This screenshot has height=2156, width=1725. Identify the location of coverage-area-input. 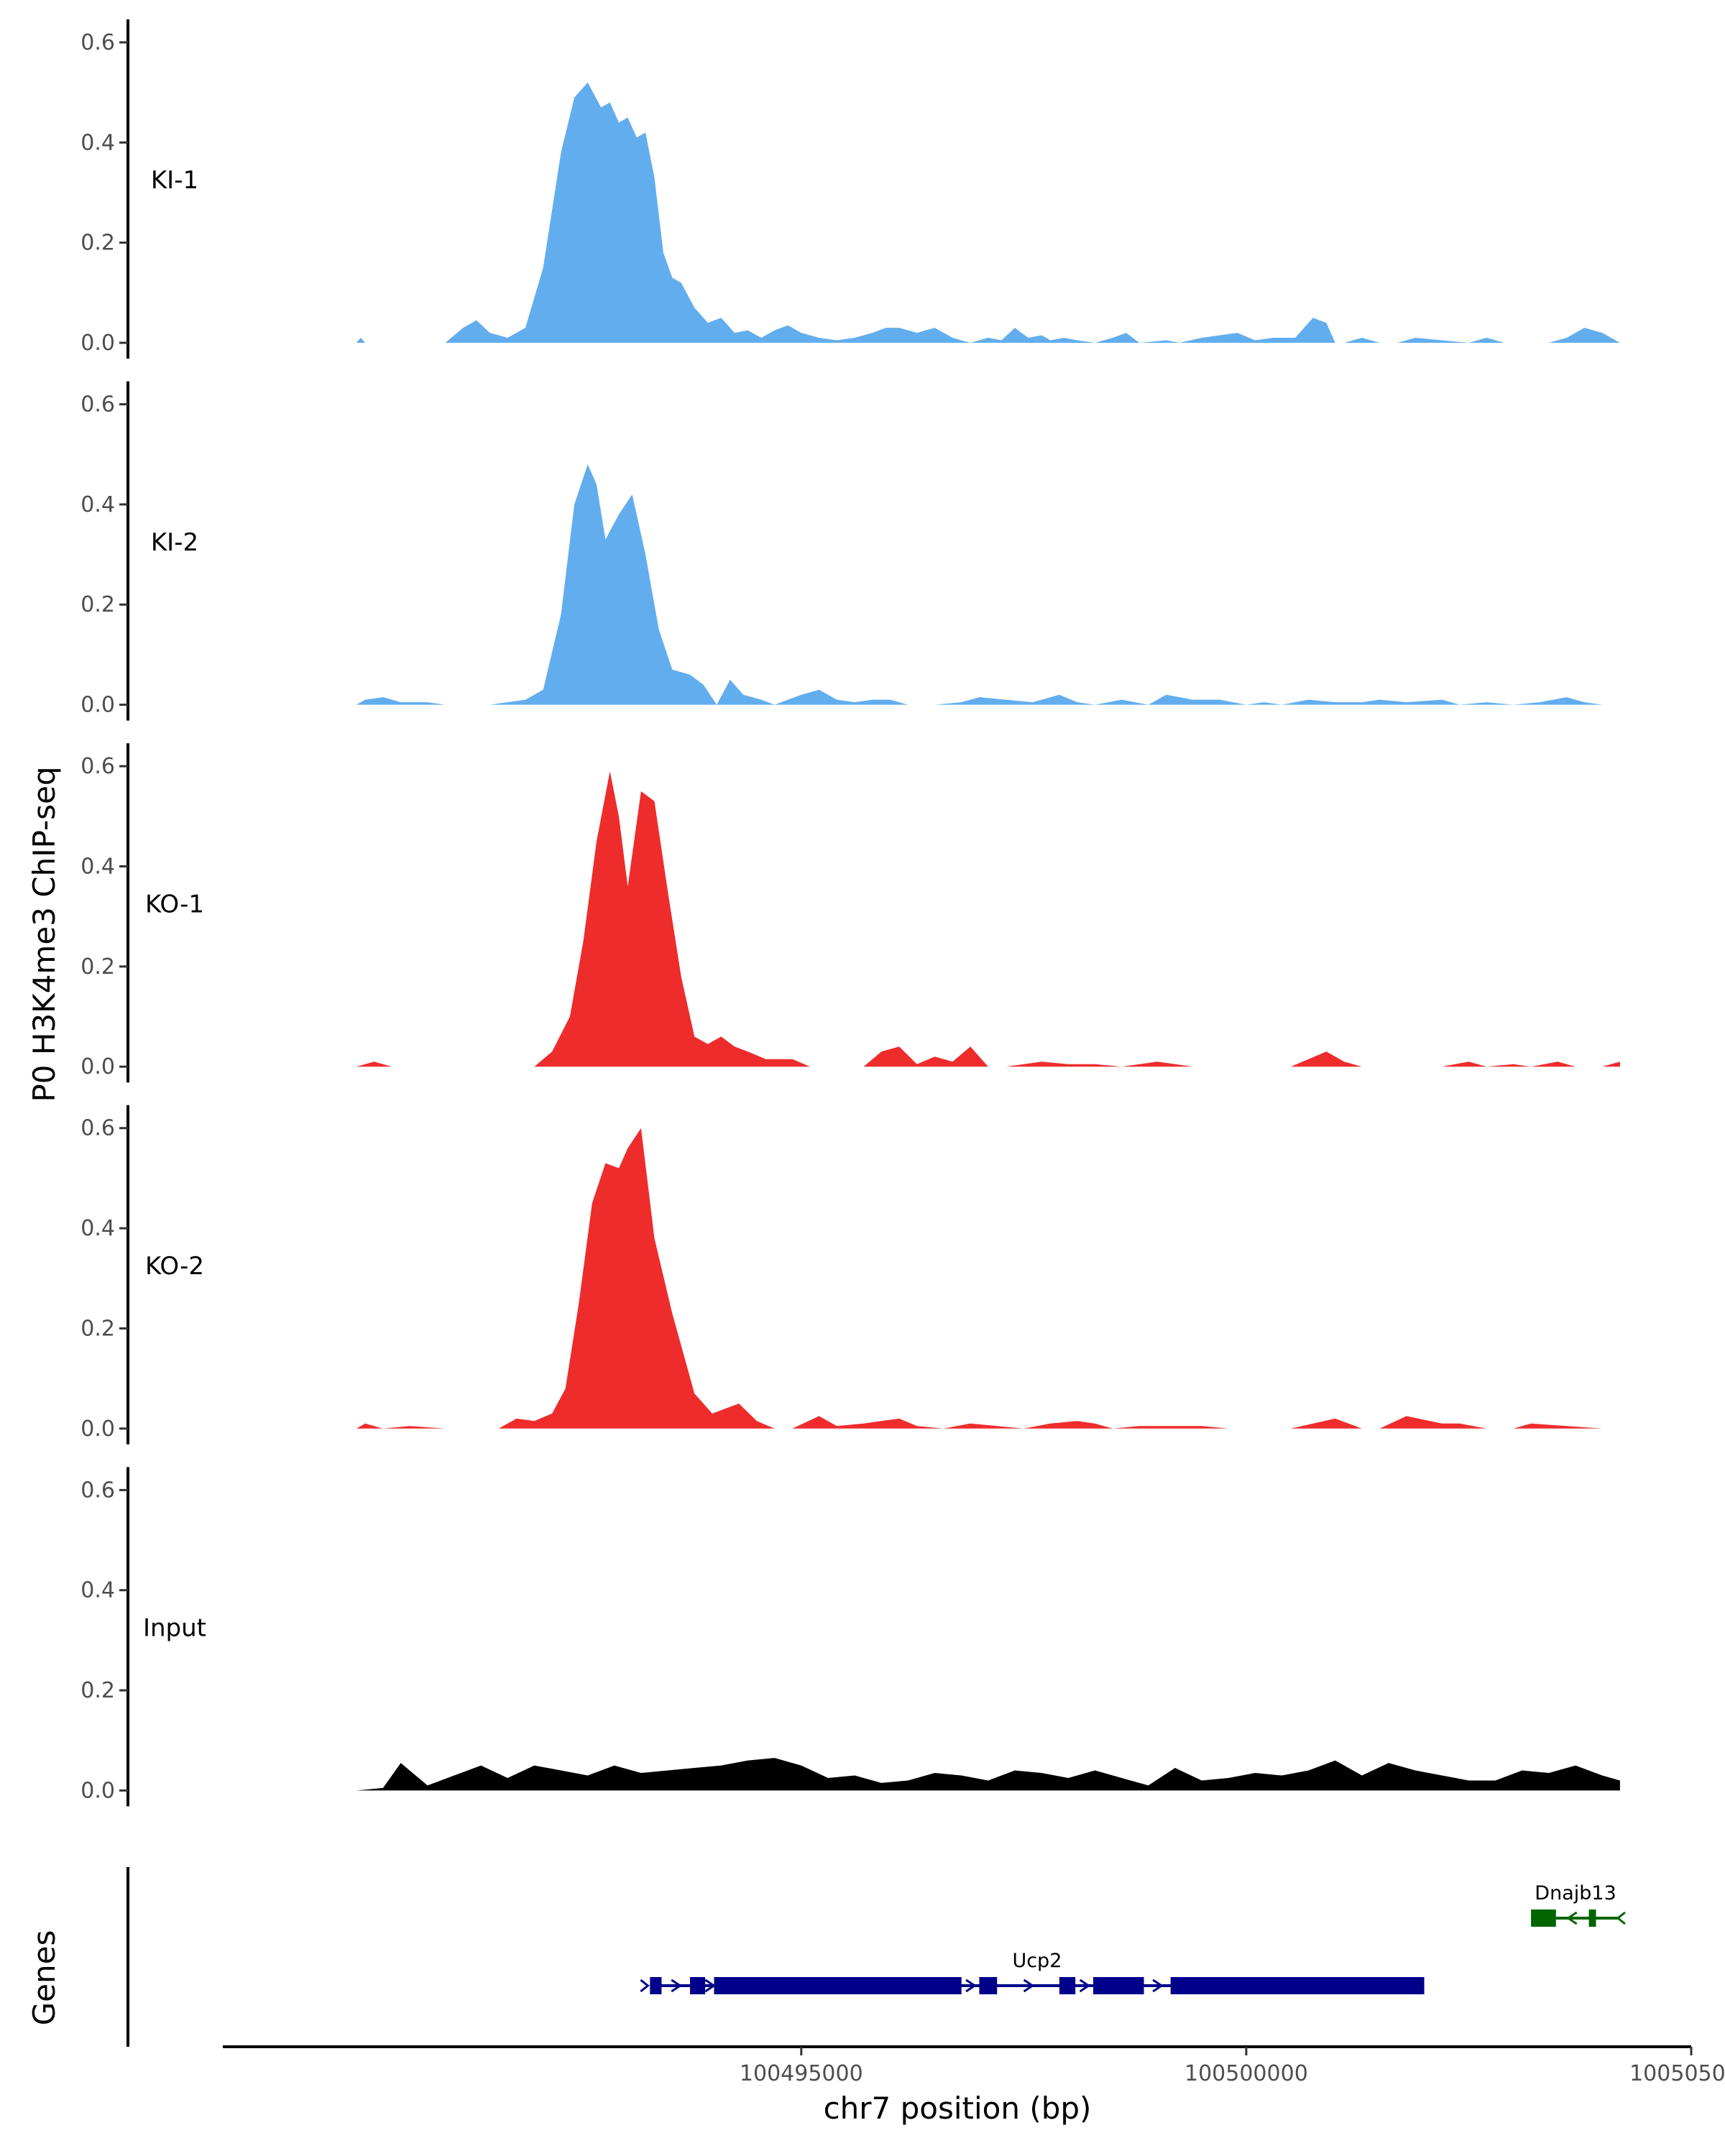
(988, 1774).